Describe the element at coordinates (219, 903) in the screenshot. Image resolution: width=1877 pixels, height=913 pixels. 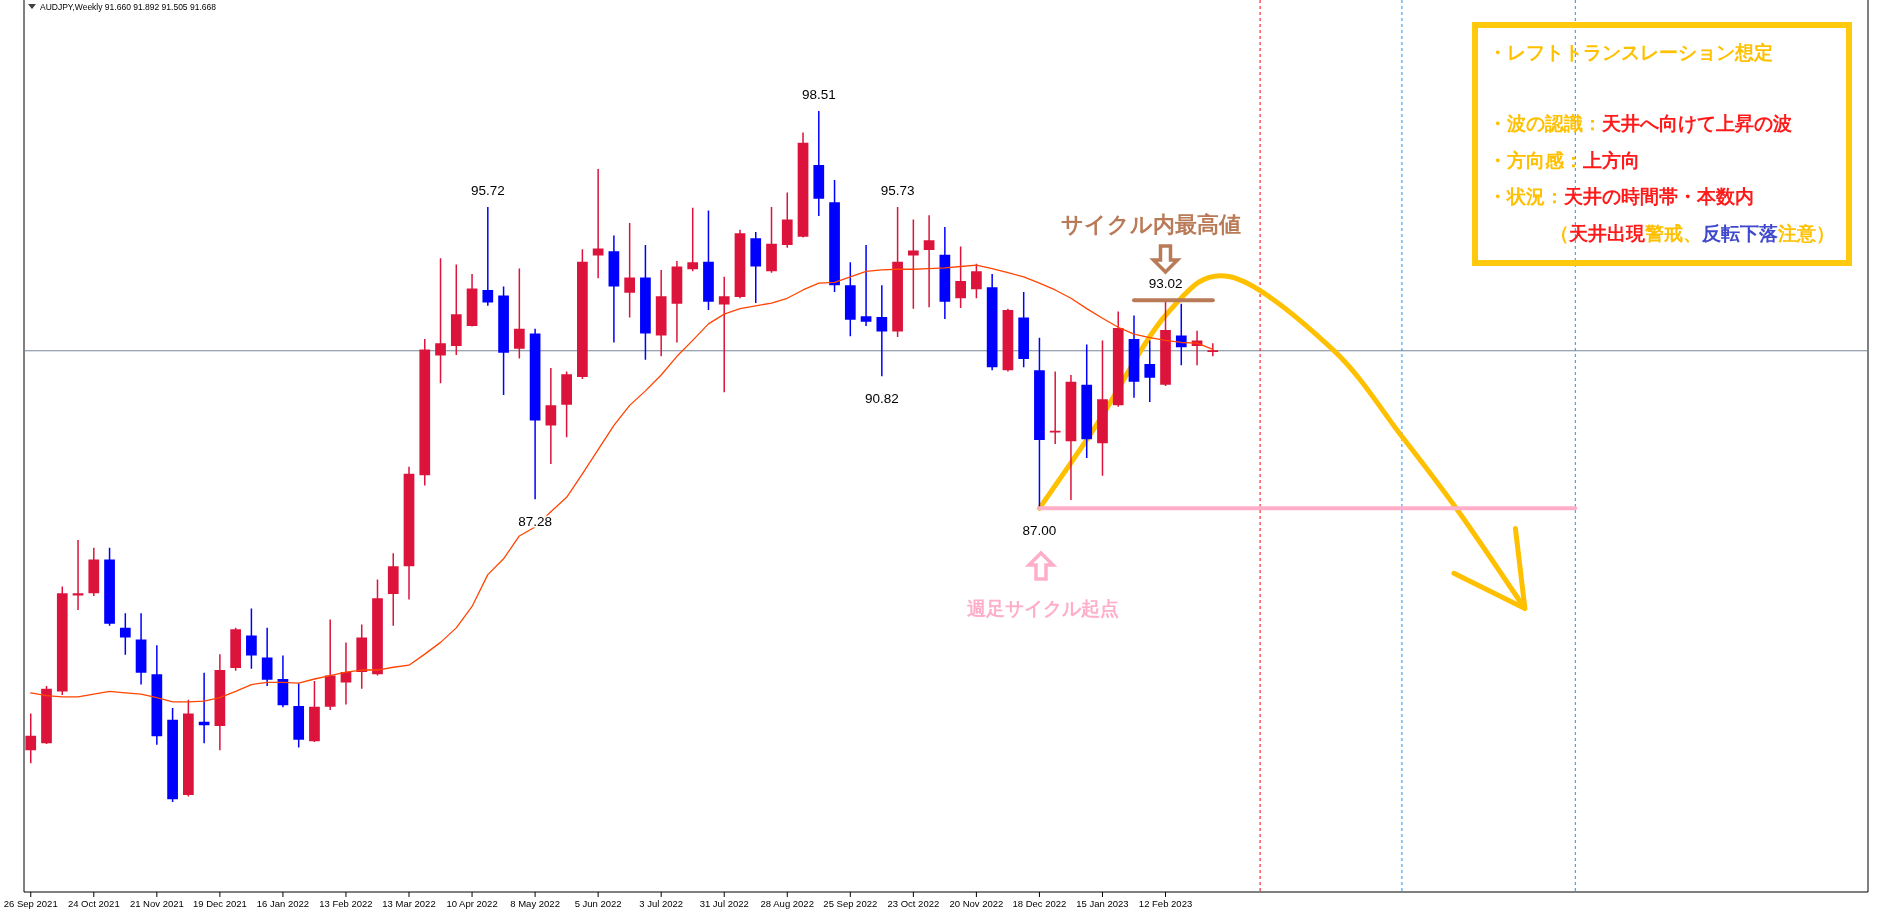
I see `x-tick-label: 19 Dec 2021` at that location.